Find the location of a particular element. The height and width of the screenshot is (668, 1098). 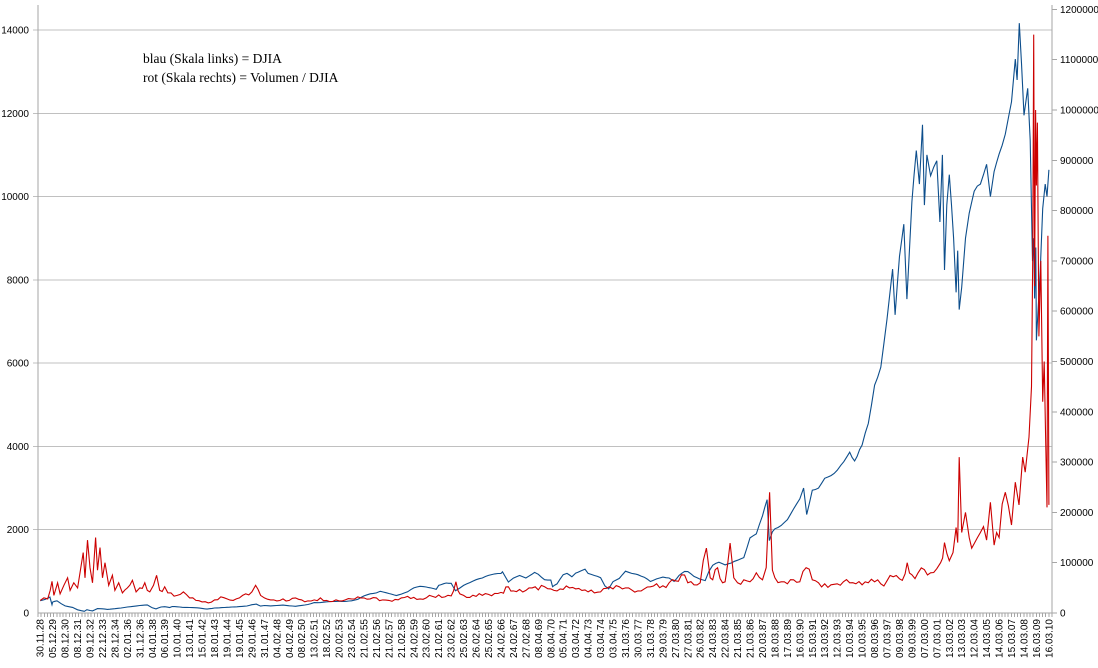

x-axis-label: 16.03.10 is located at coordinates (1049, 638).